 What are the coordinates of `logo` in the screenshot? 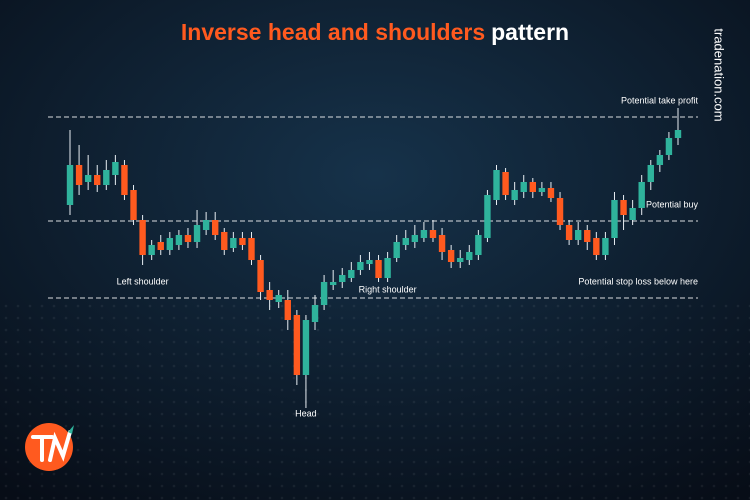 It's located at (49, 447).